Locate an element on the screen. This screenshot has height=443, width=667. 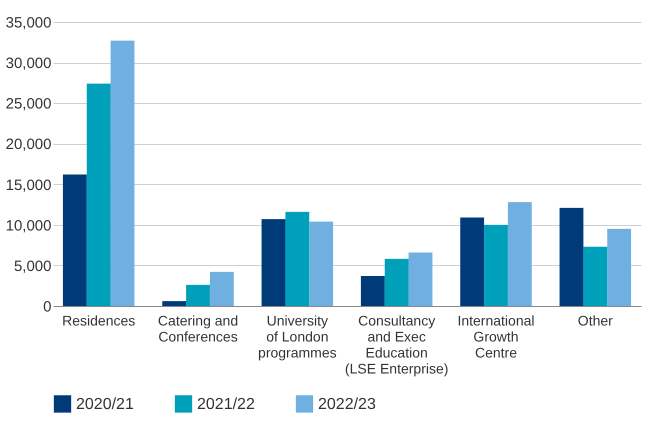
x-tick-label: Consultancy and Exec Education (LSE Enterprise) is located at coordinates (396, 344).